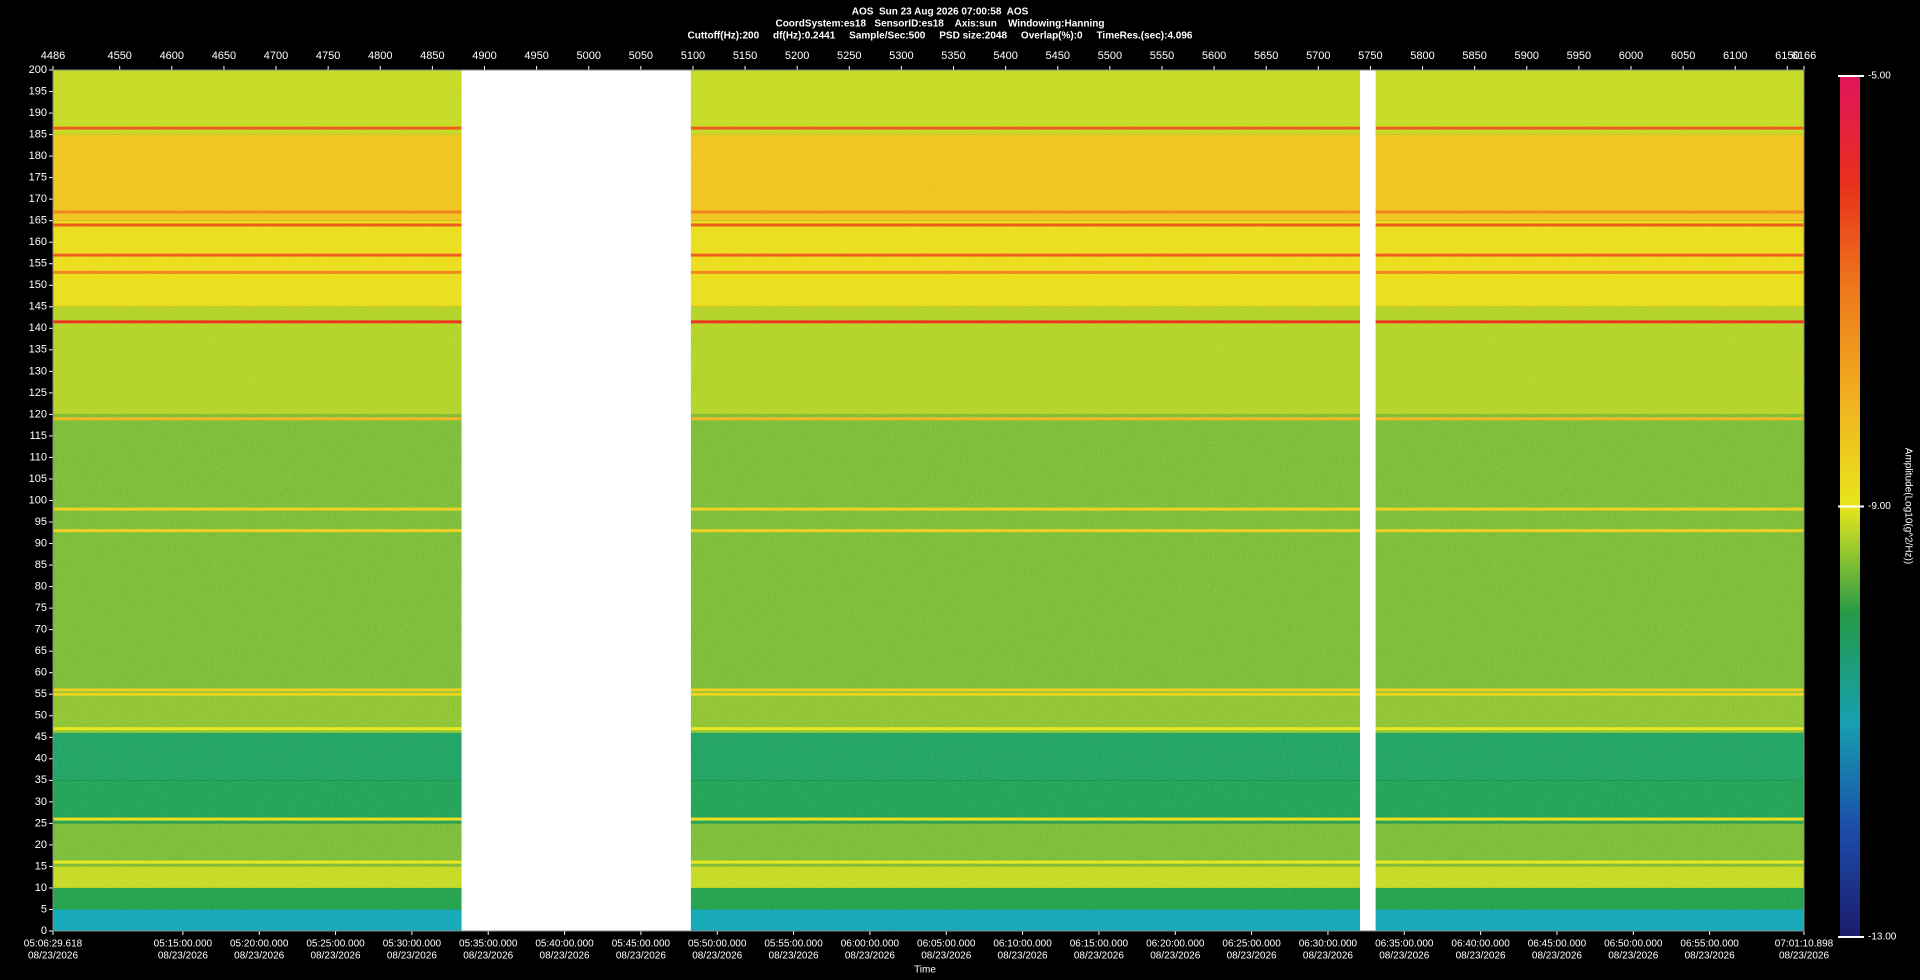 This screenshot has width=1920, height=980. I want to click on x-tick-label: 5850, so click(1474, 56).